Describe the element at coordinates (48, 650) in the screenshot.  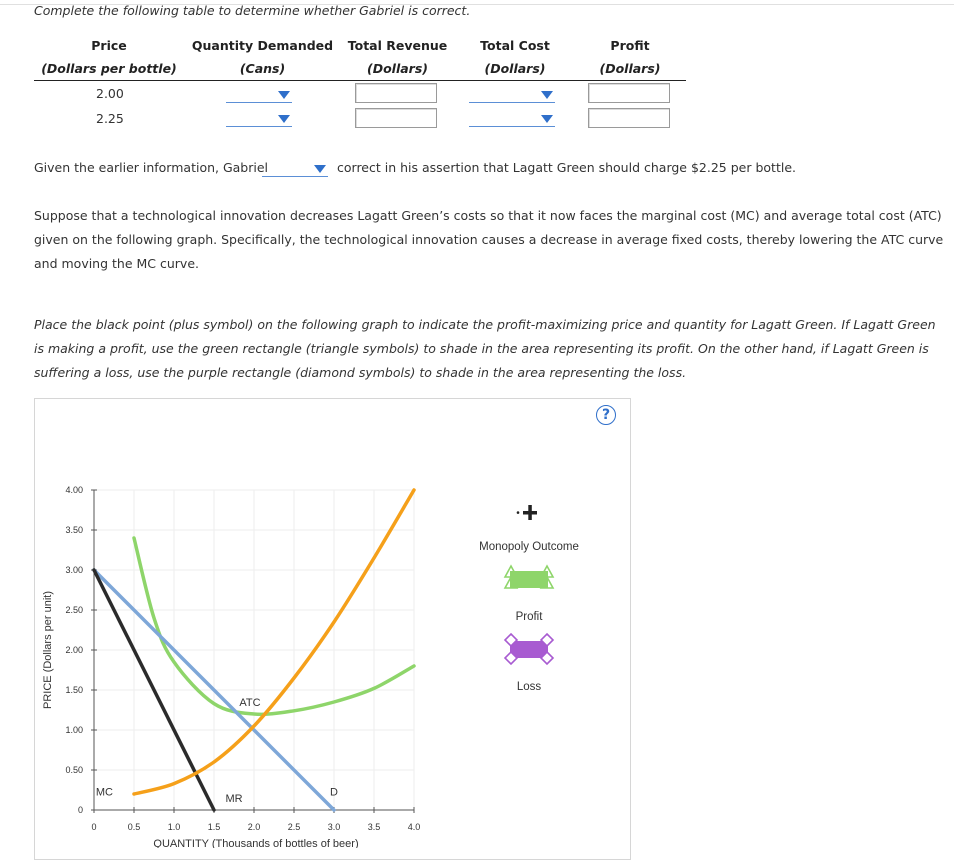
I see `y-axis-label: PRICE (Dollars per unit)` at that location.